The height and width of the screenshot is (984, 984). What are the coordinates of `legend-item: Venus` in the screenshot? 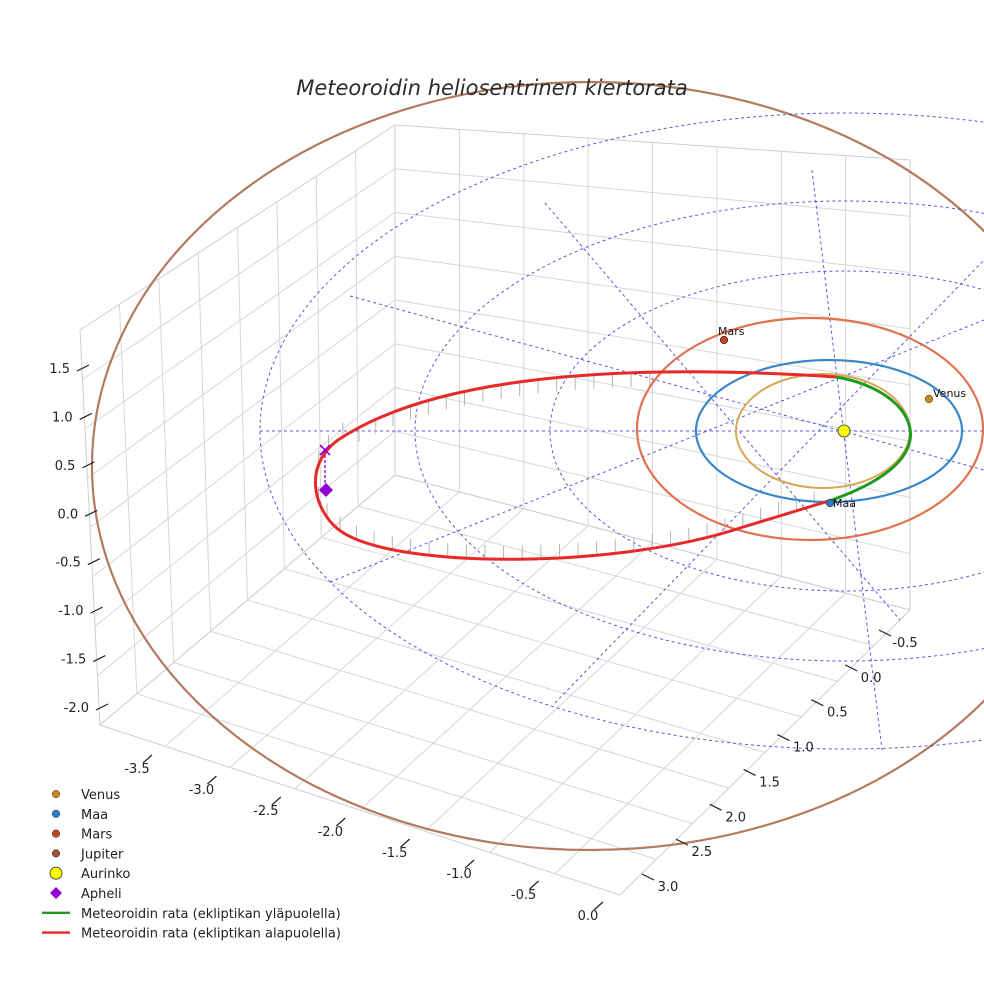 It's located at (85, 795).